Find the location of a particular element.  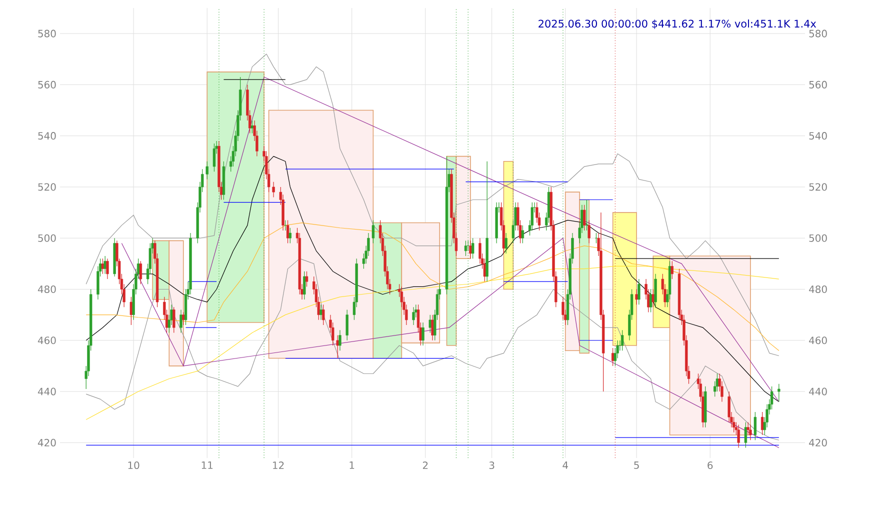

x-tick-label: 1 is located at coordinates (352, 465).